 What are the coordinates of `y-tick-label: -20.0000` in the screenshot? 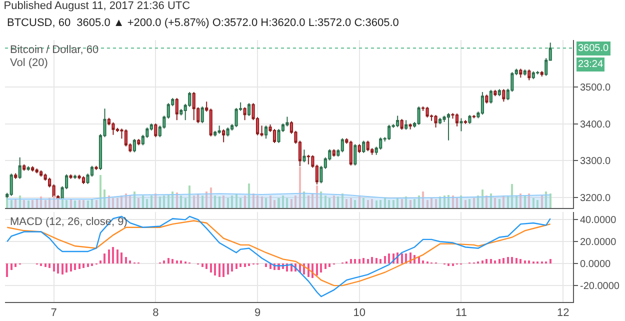 It's located at (600, 286).